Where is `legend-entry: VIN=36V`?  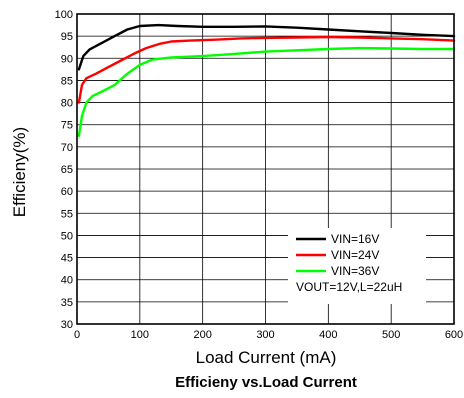 legend-entry: VIN=36V is located at coordinates (355, 271).